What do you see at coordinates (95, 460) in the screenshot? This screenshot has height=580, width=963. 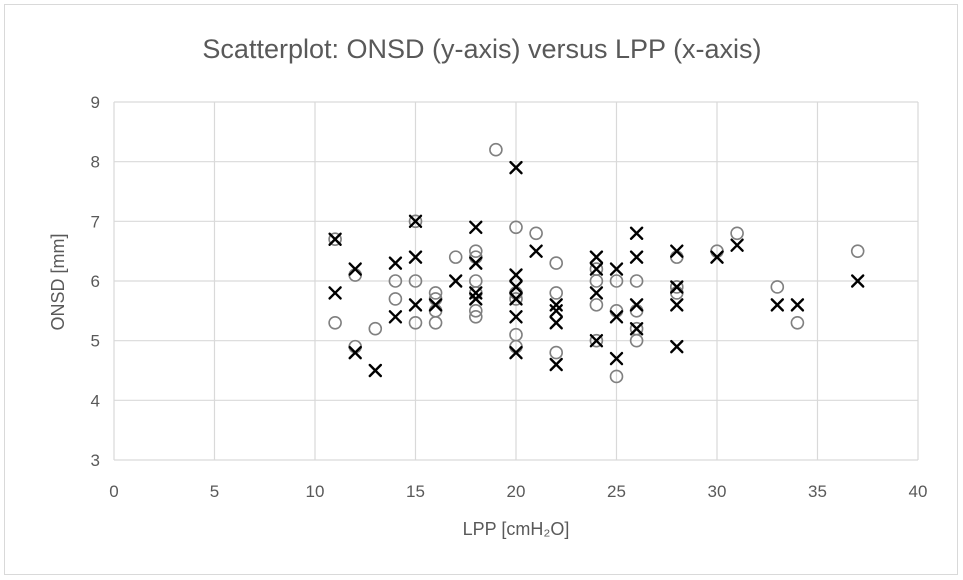 I see `y-tick-label: 3` at bounding box center [95, 460].